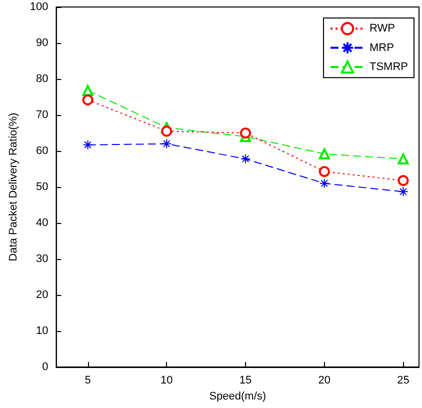 This screenshot has width=422, height=408. I want to click on x-axis-title: Speed(m/s), so click(237, 396).